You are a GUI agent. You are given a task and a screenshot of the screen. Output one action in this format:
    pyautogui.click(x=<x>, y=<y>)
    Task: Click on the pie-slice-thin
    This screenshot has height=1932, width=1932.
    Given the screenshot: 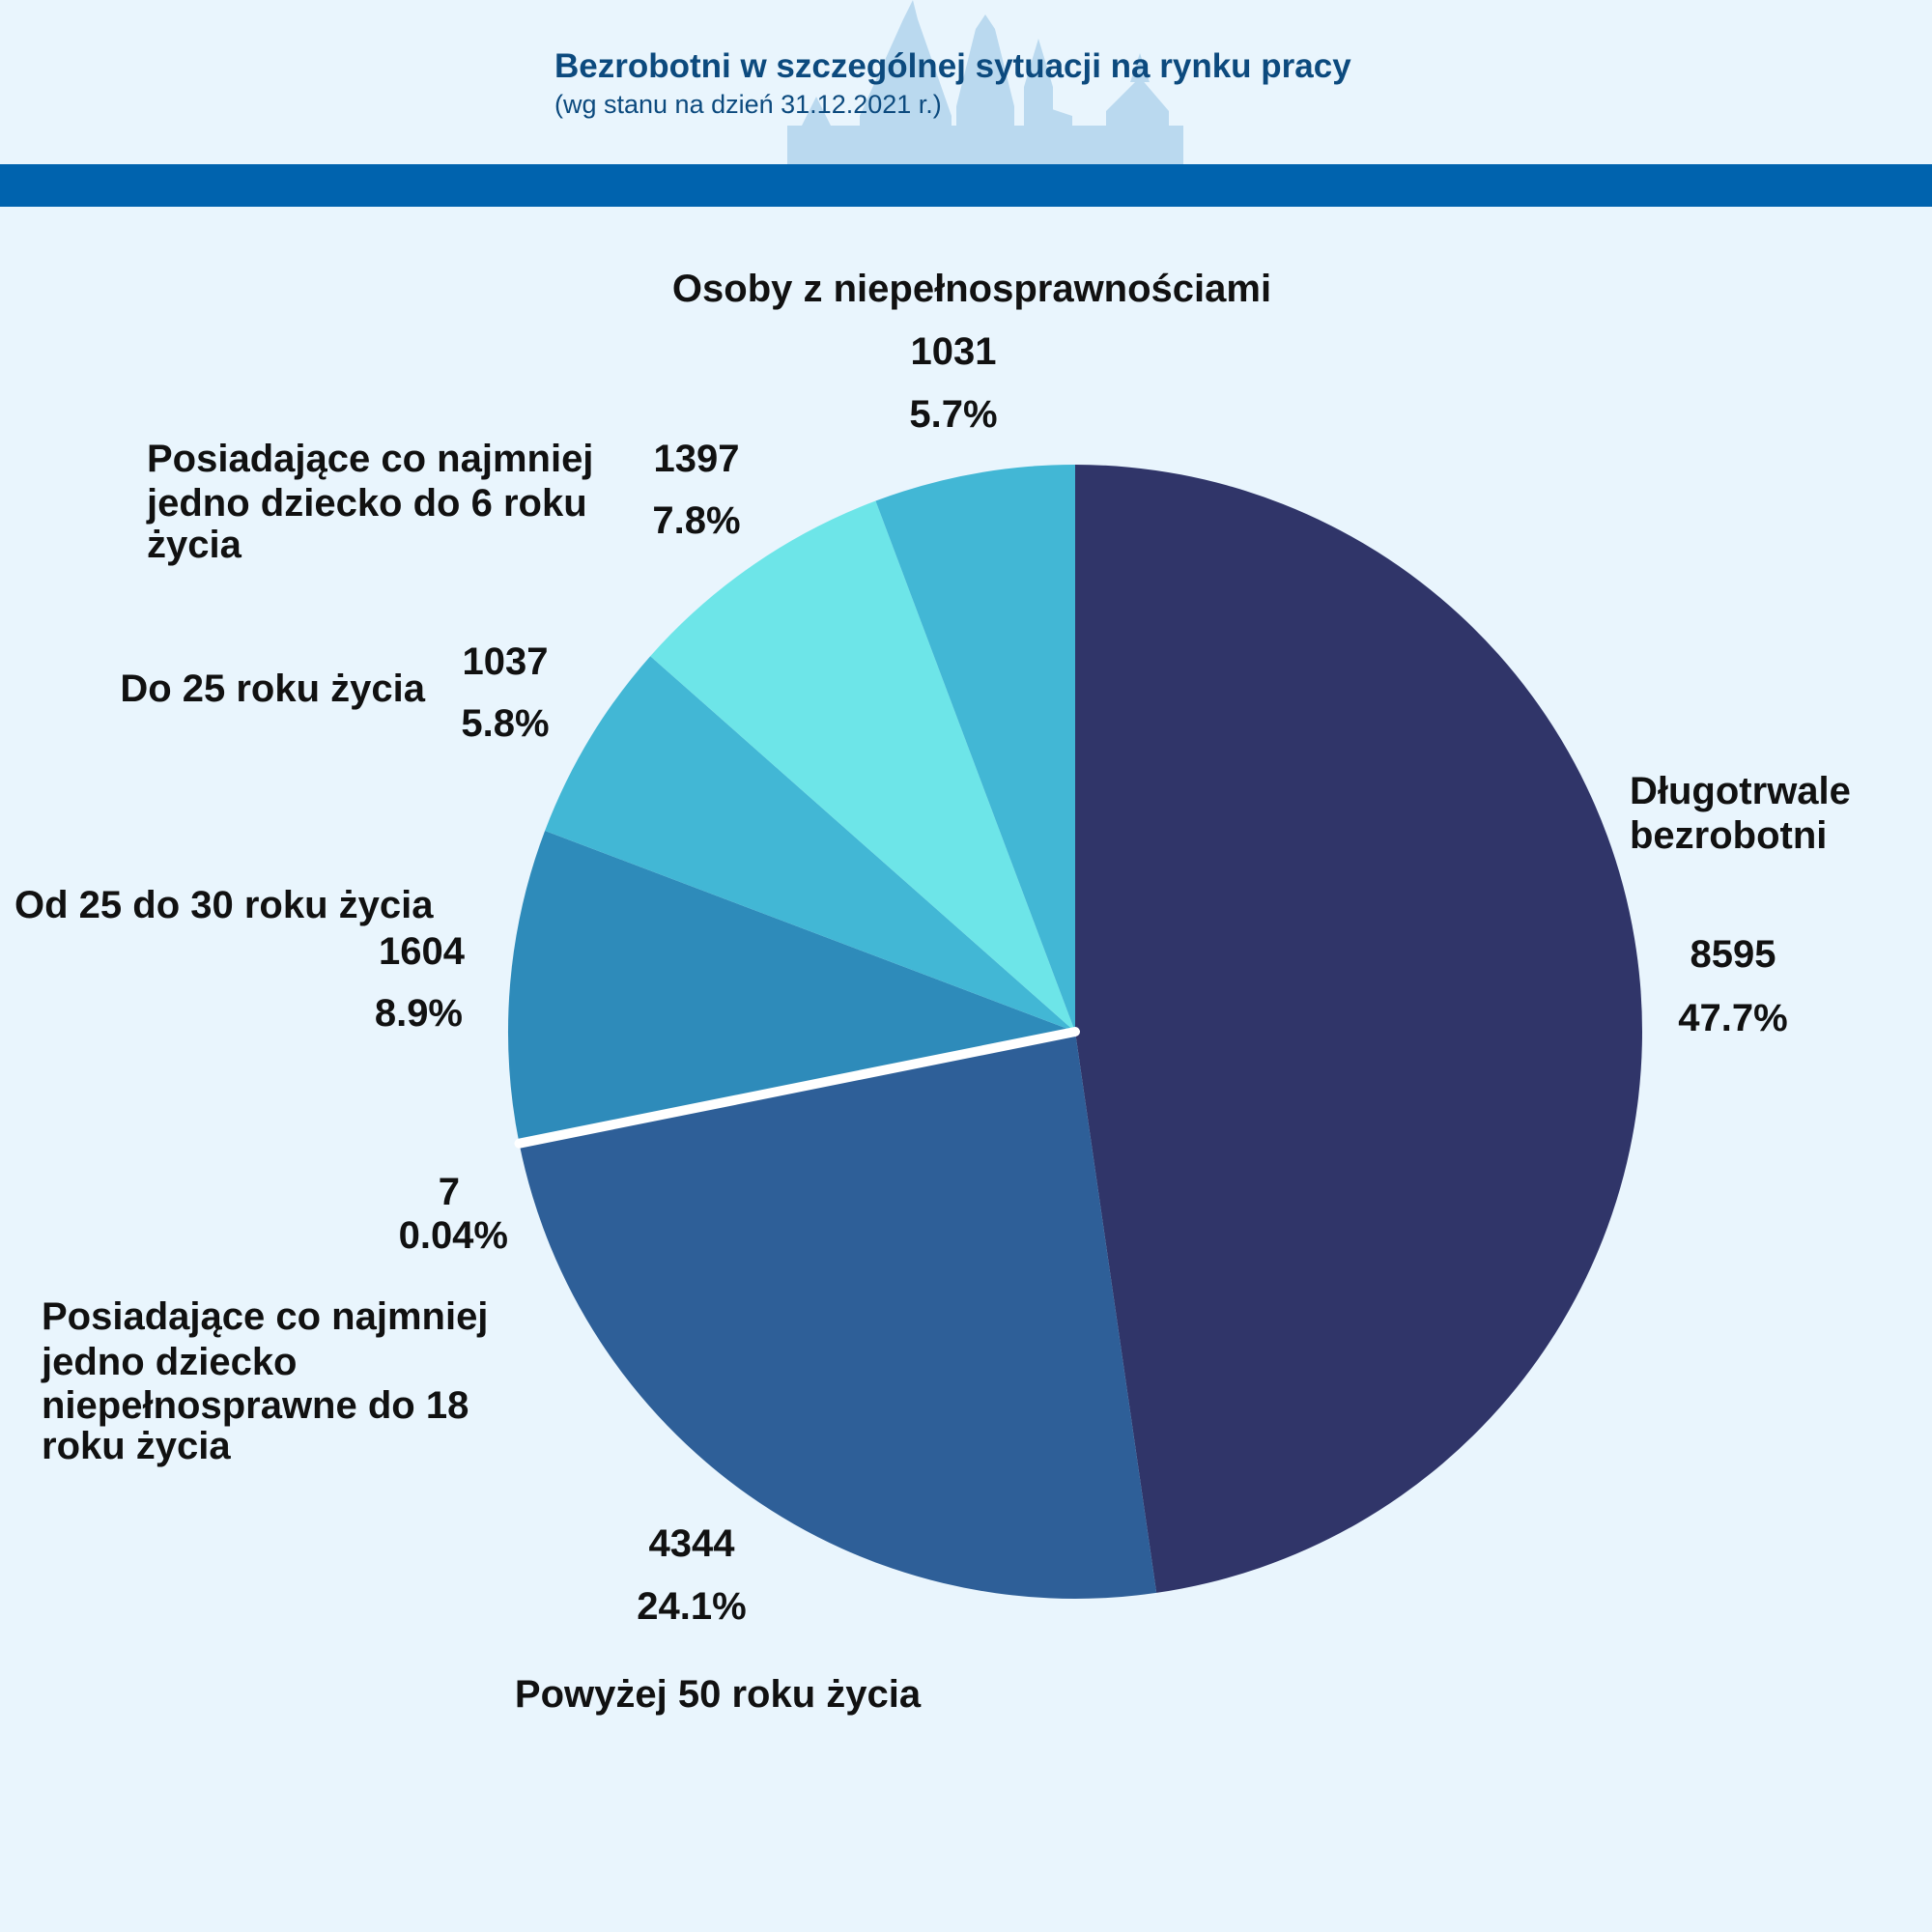 What is the action you would take?
    pyautogui.click(x=797, y=1088)
    